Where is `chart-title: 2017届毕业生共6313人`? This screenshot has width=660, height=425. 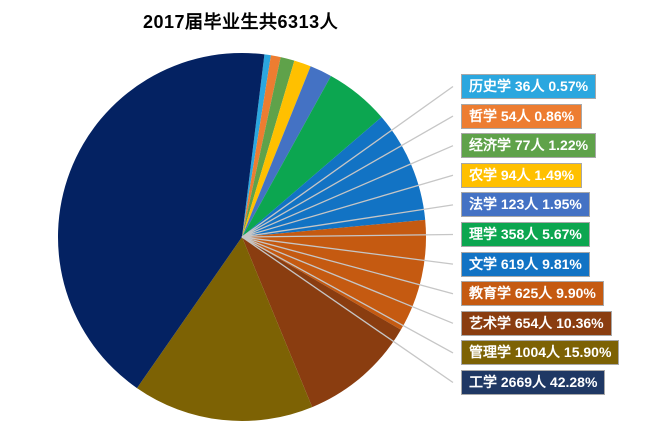
chart-title: 2017届毕业生共6313人 is located at coordinates (241, 22).